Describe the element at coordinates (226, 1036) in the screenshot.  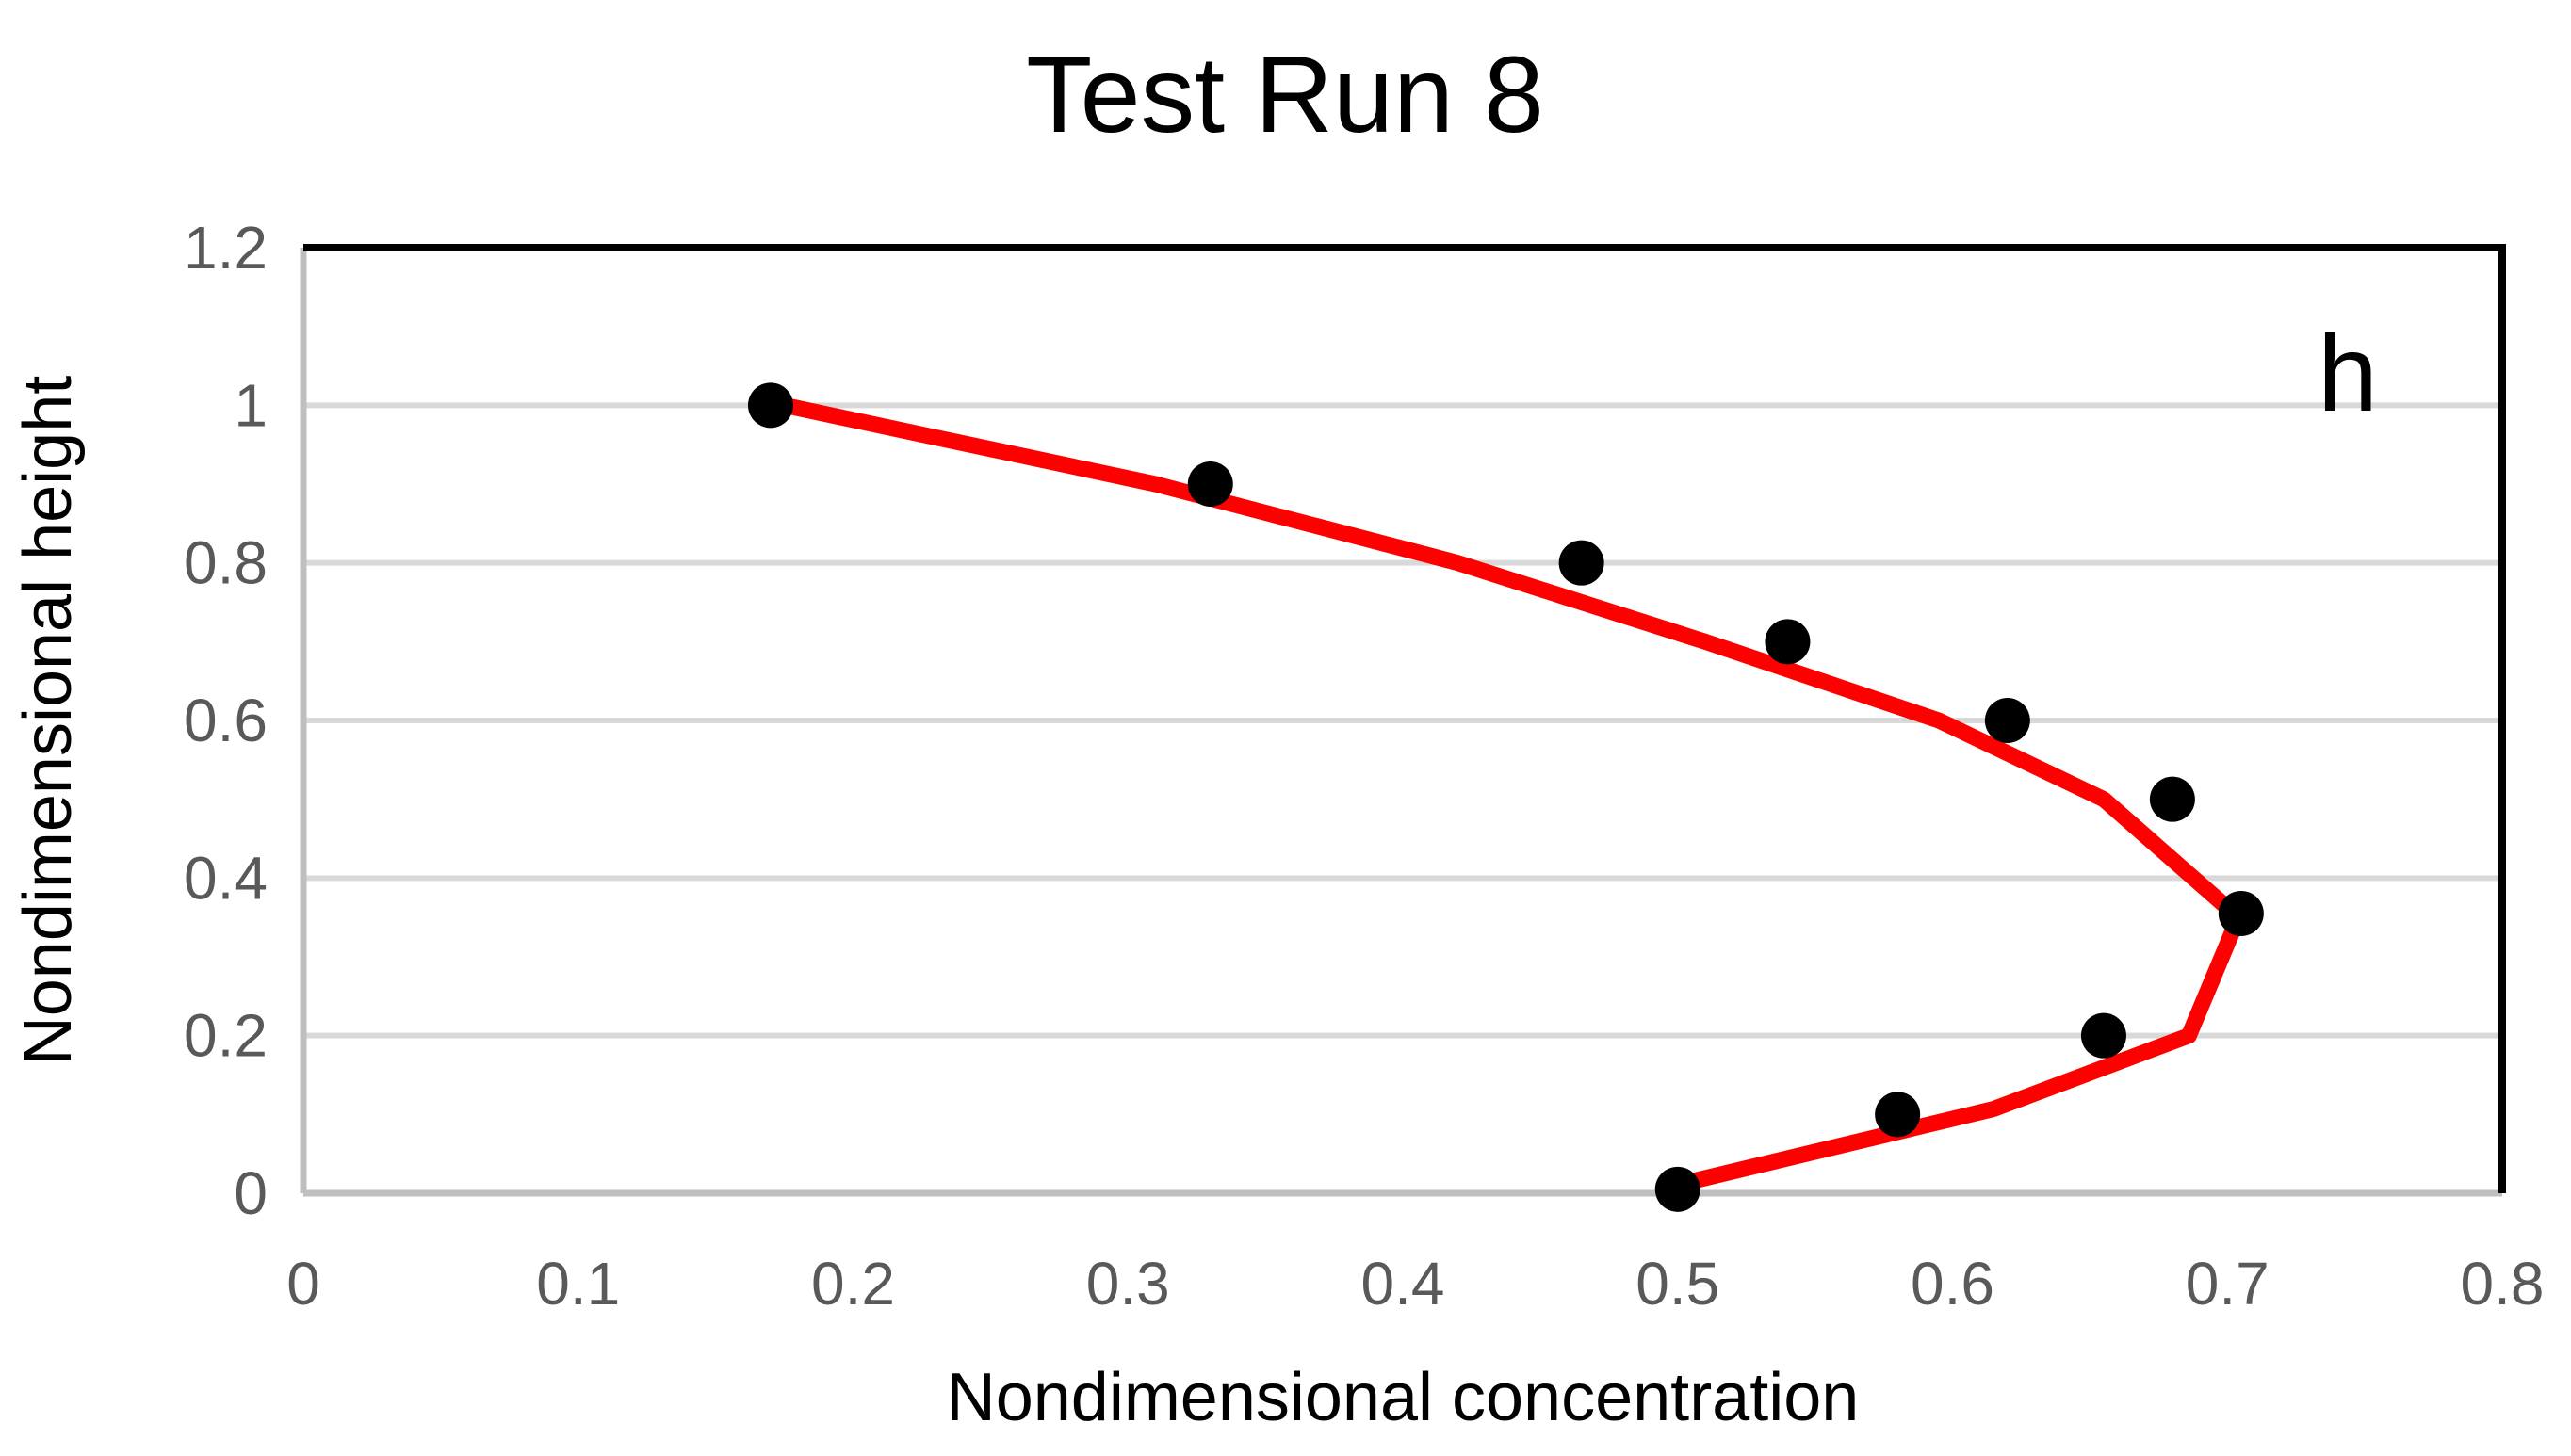
I see `y-tick-label: 0.2` at that location.